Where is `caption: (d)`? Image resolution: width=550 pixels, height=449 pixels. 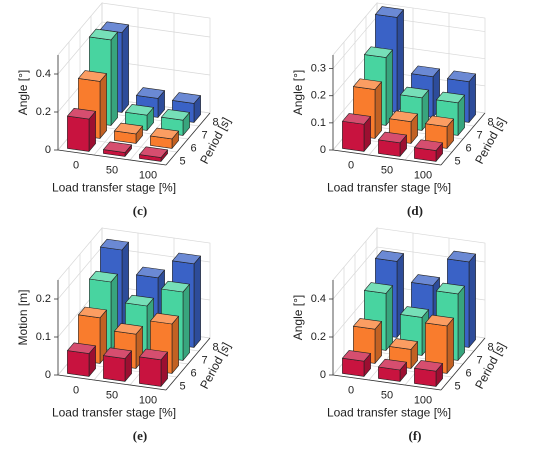
caption: (d) is located at coordinates (415, 210).